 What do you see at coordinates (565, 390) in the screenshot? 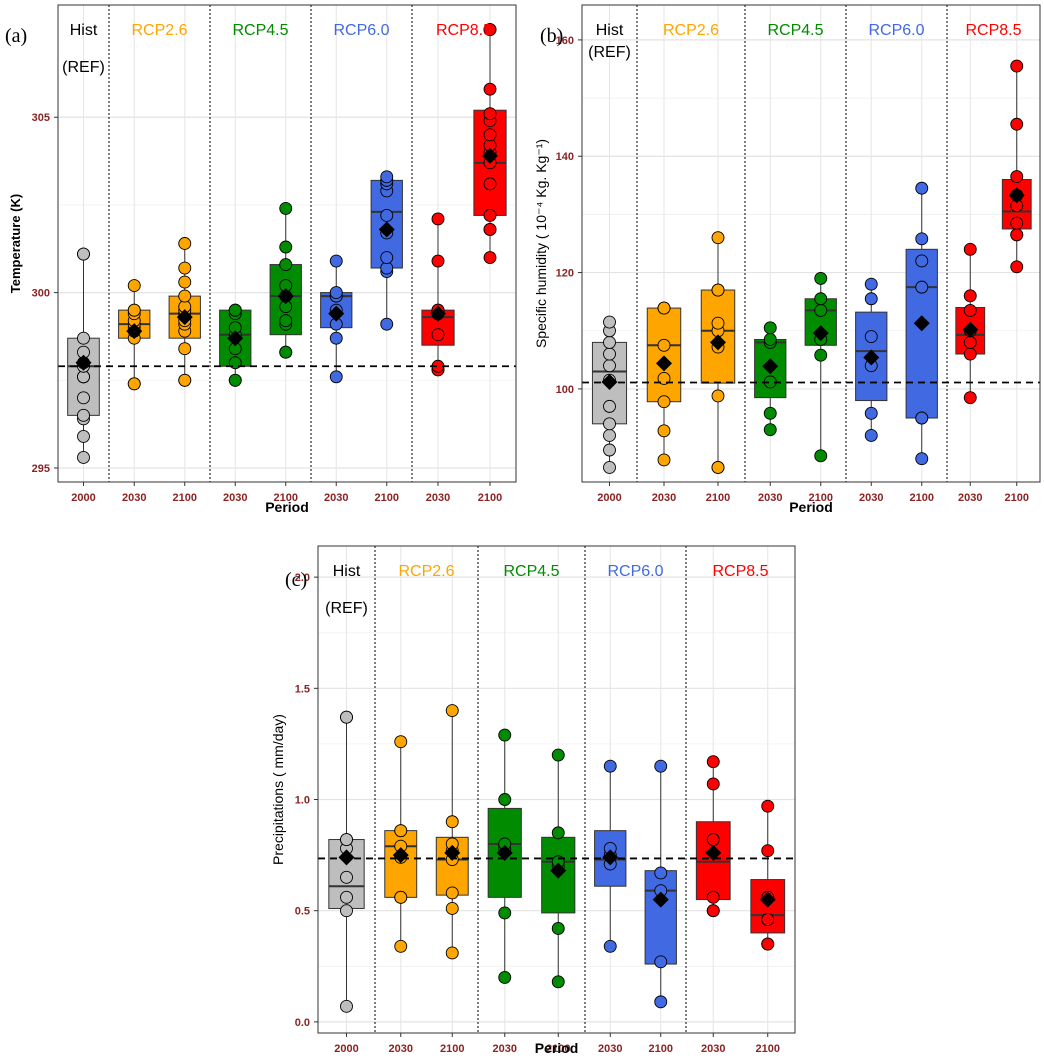
I see `y-tick-label: 100` at bounding box center [565, 390].